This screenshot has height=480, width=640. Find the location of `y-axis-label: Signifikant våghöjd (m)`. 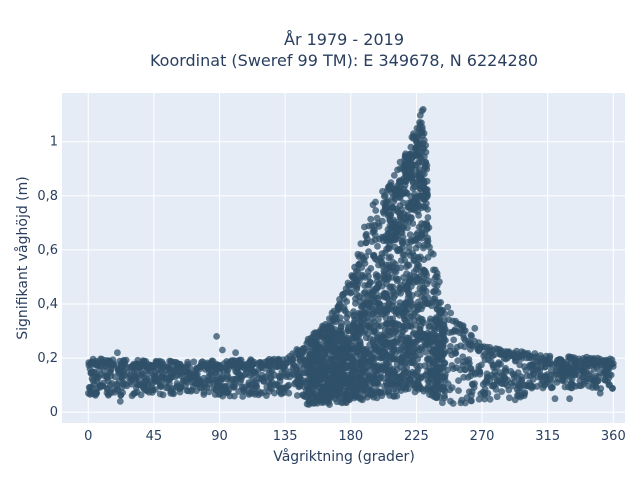

y-axis-label: Signifikant våghöjd (m) is located at coordinates (22, 257).